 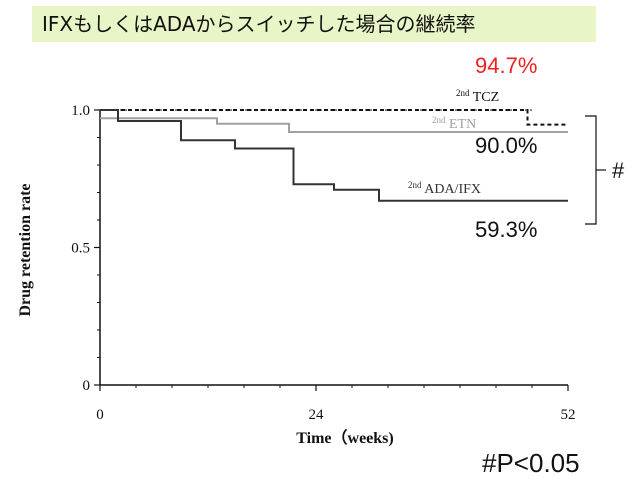 What do you see at coordinates (87, 386) in the screenshot?
I see `y-tick-label-0: 0` at bounding box center [87, 386].